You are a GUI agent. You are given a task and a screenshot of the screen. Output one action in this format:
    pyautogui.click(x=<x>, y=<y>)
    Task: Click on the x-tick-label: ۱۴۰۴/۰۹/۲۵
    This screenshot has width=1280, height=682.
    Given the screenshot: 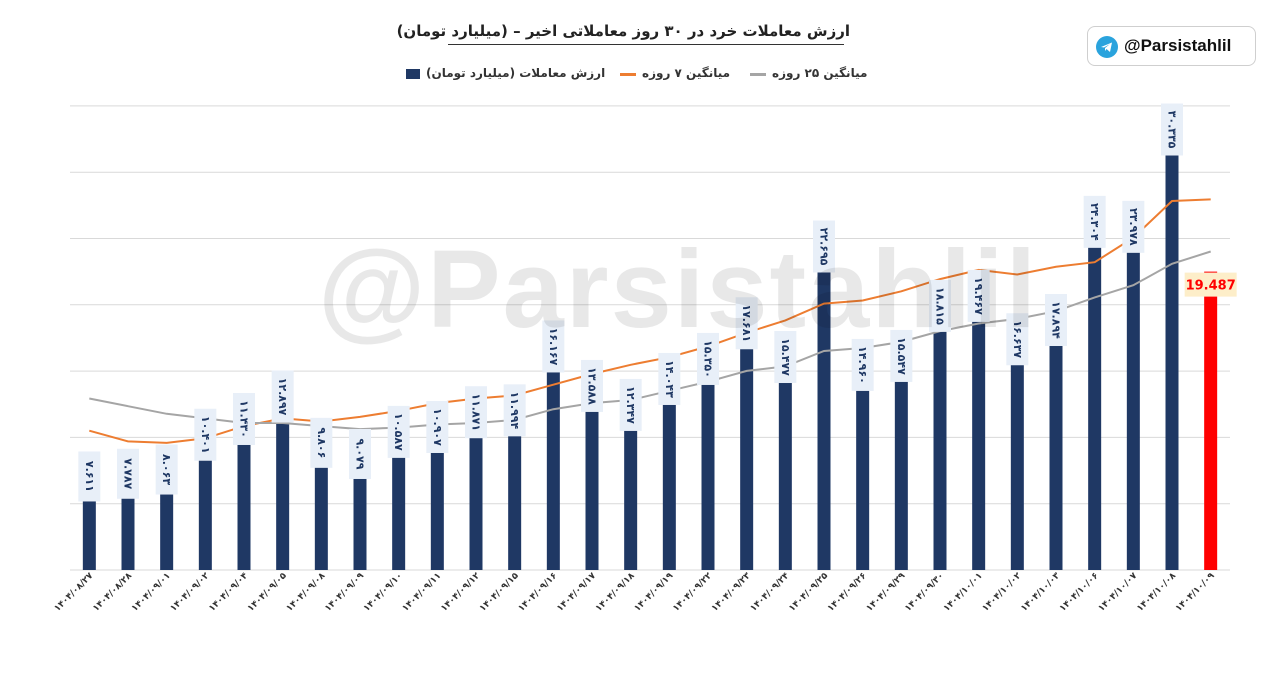 What is the action you would take?
    pyautogui.click(x=808, y=592)
    